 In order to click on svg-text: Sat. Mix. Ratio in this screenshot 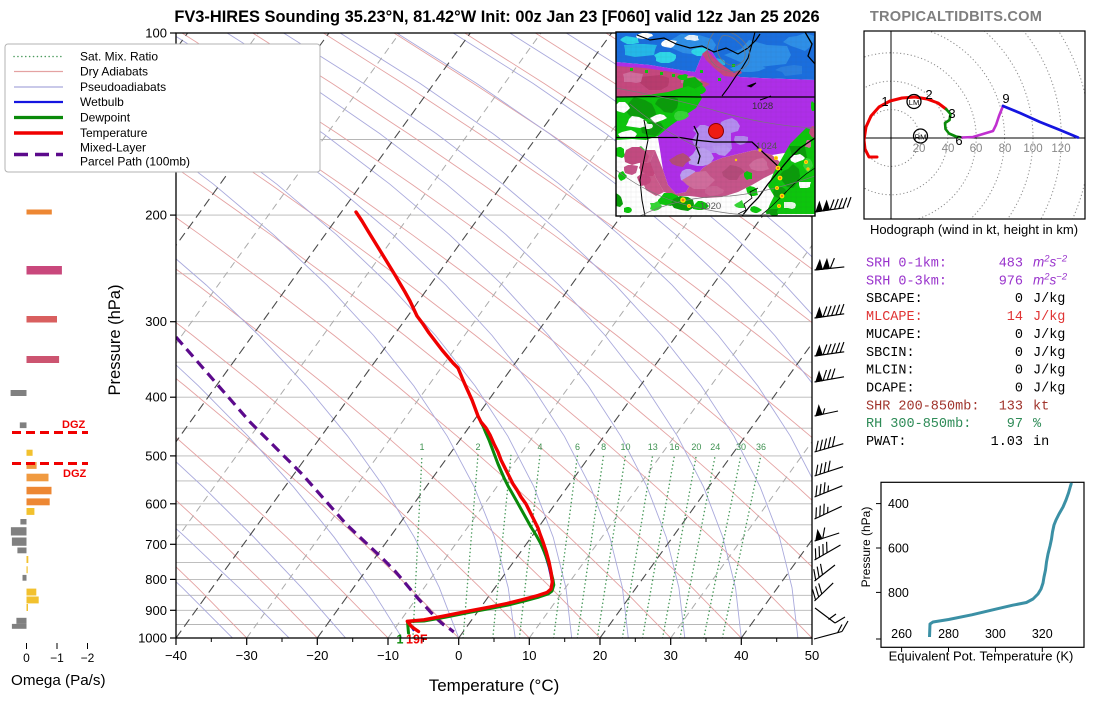, I will do `click(119, 57)`.